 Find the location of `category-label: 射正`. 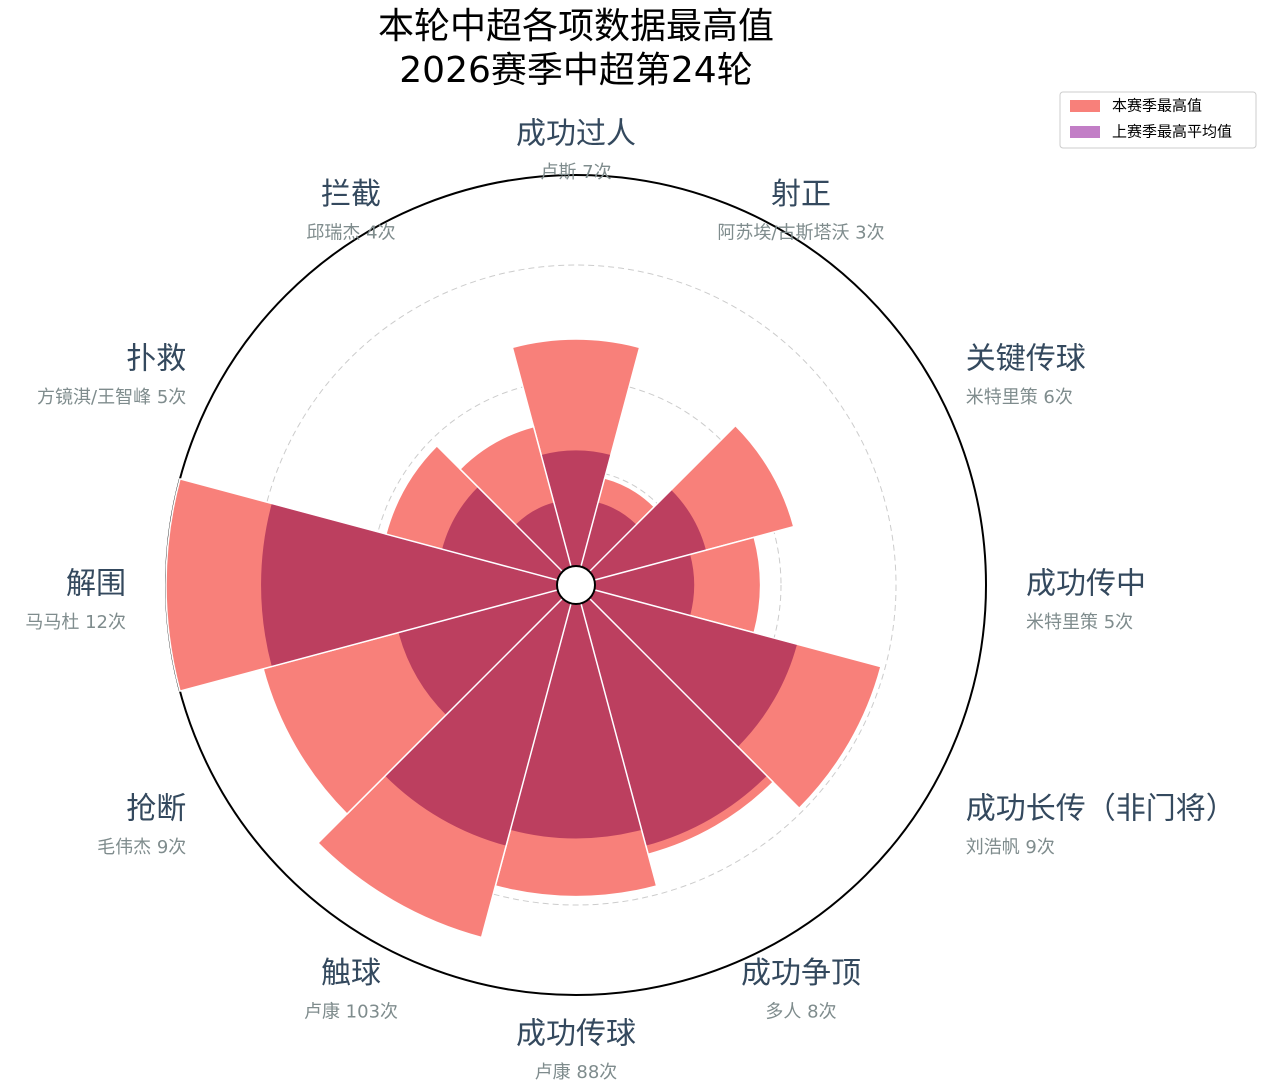

category-label: 射正 is located at coordinates (801, 194).